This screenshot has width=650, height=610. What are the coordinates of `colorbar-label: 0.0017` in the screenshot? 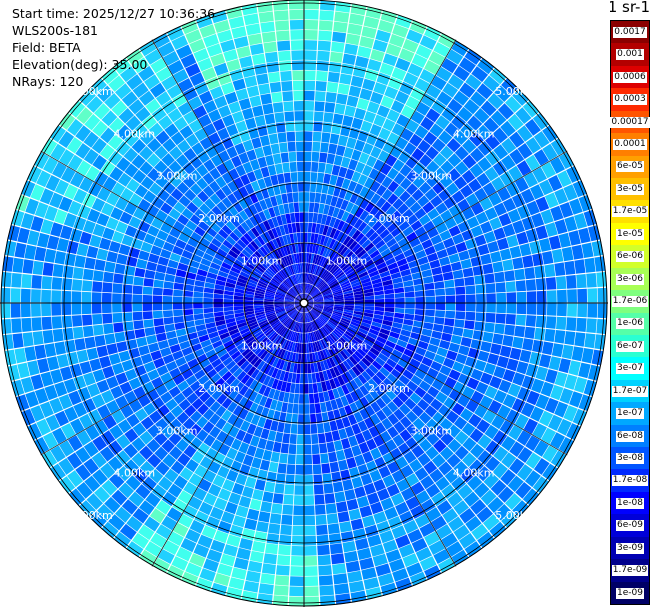 It's located at (630, 32).